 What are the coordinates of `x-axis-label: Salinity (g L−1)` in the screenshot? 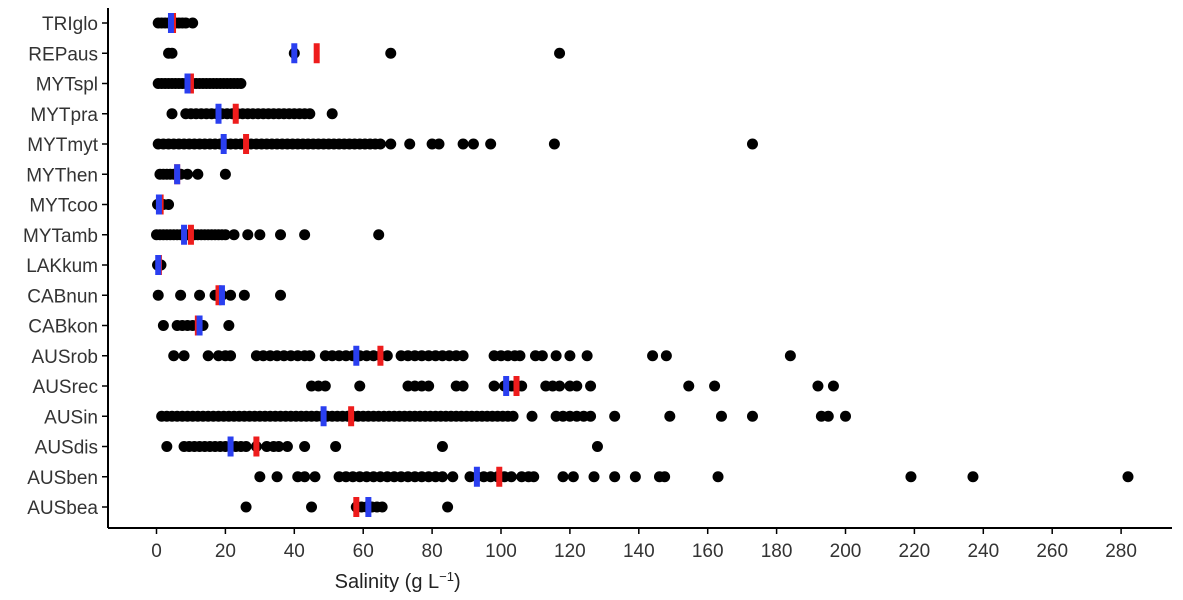 It's located at (398, 581).